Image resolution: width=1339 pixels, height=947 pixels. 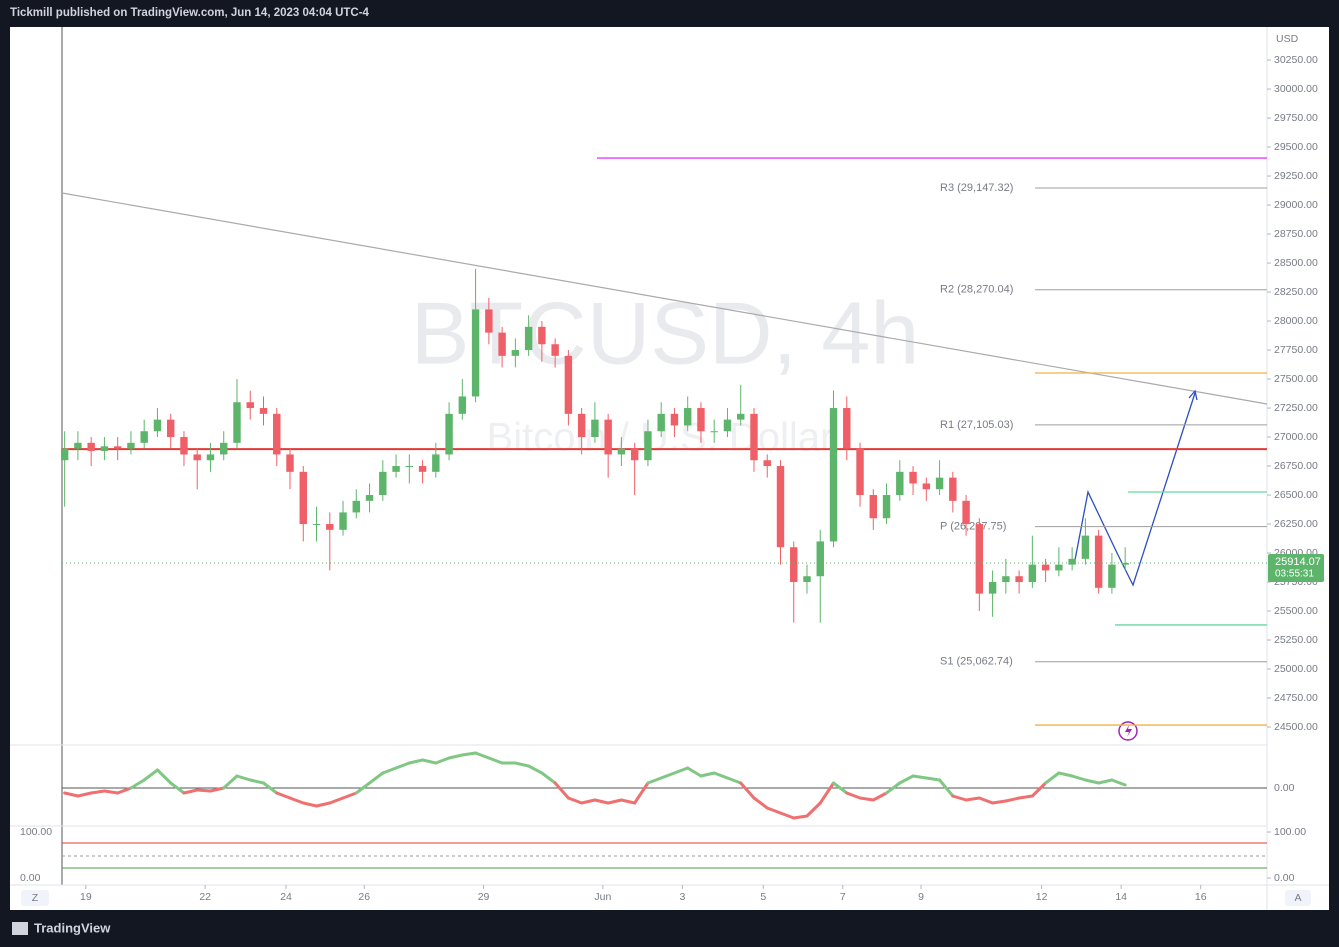 I want to click on button-label: A, so click(x=1297, y=898).